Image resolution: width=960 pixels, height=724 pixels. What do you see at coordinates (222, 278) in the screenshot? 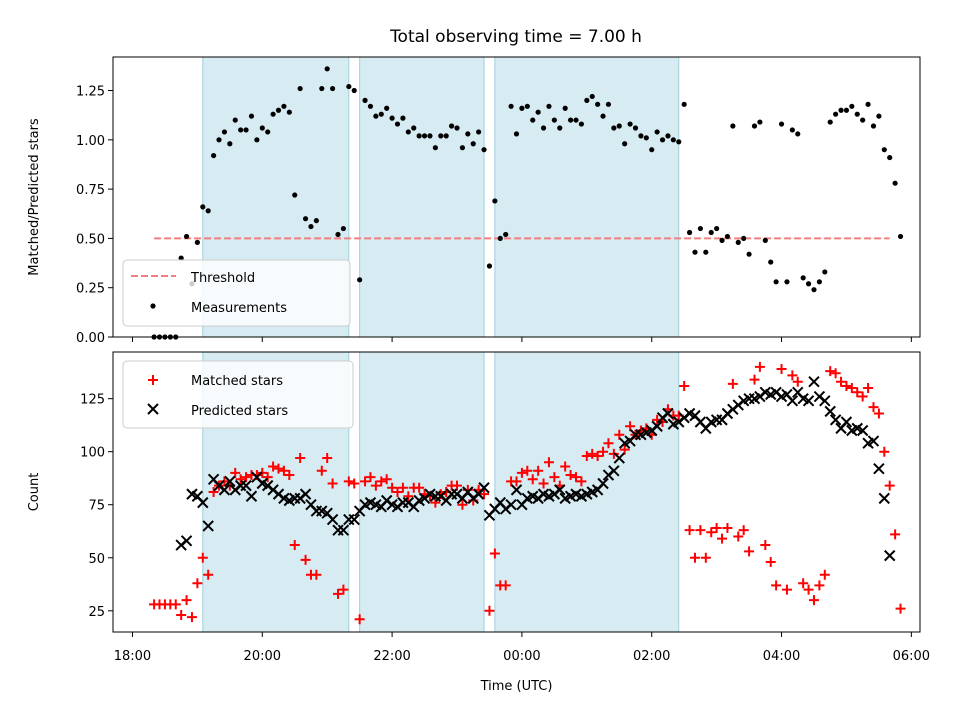
I see `legend-threshold-label: Threshold` at bounding box center [222, 278].